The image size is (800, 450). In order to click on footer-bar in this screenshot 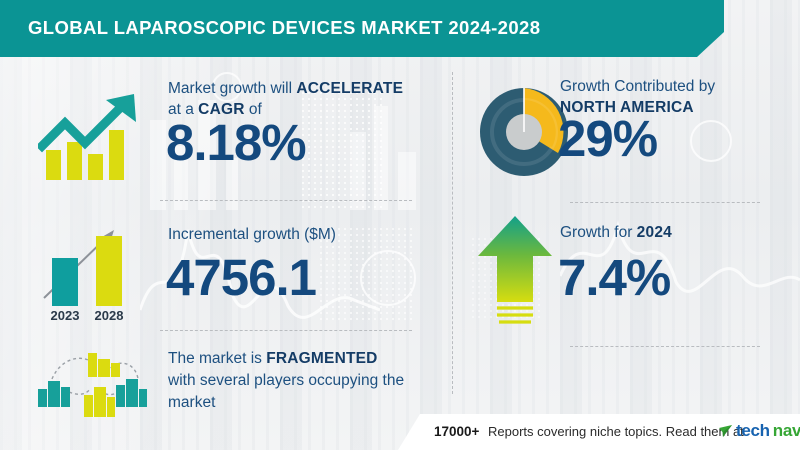, I will do `click(599, 432)`.